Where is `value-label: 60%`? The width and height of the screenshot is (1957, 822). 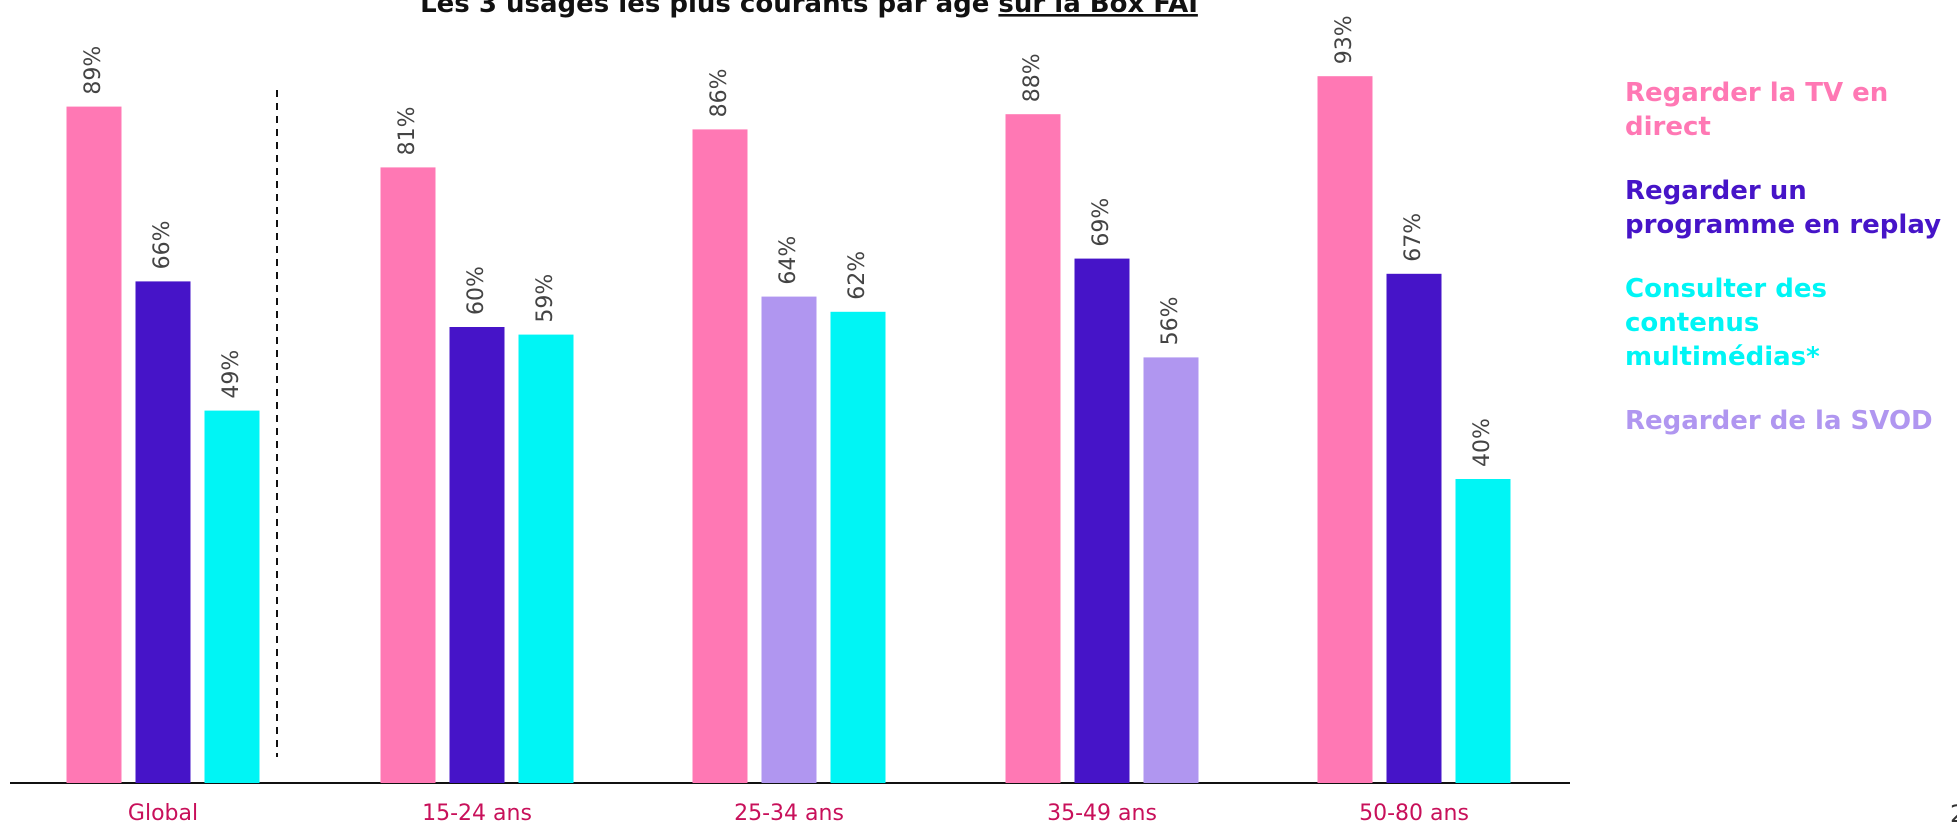 value-label: 60% is located at coordinates (476, 290).